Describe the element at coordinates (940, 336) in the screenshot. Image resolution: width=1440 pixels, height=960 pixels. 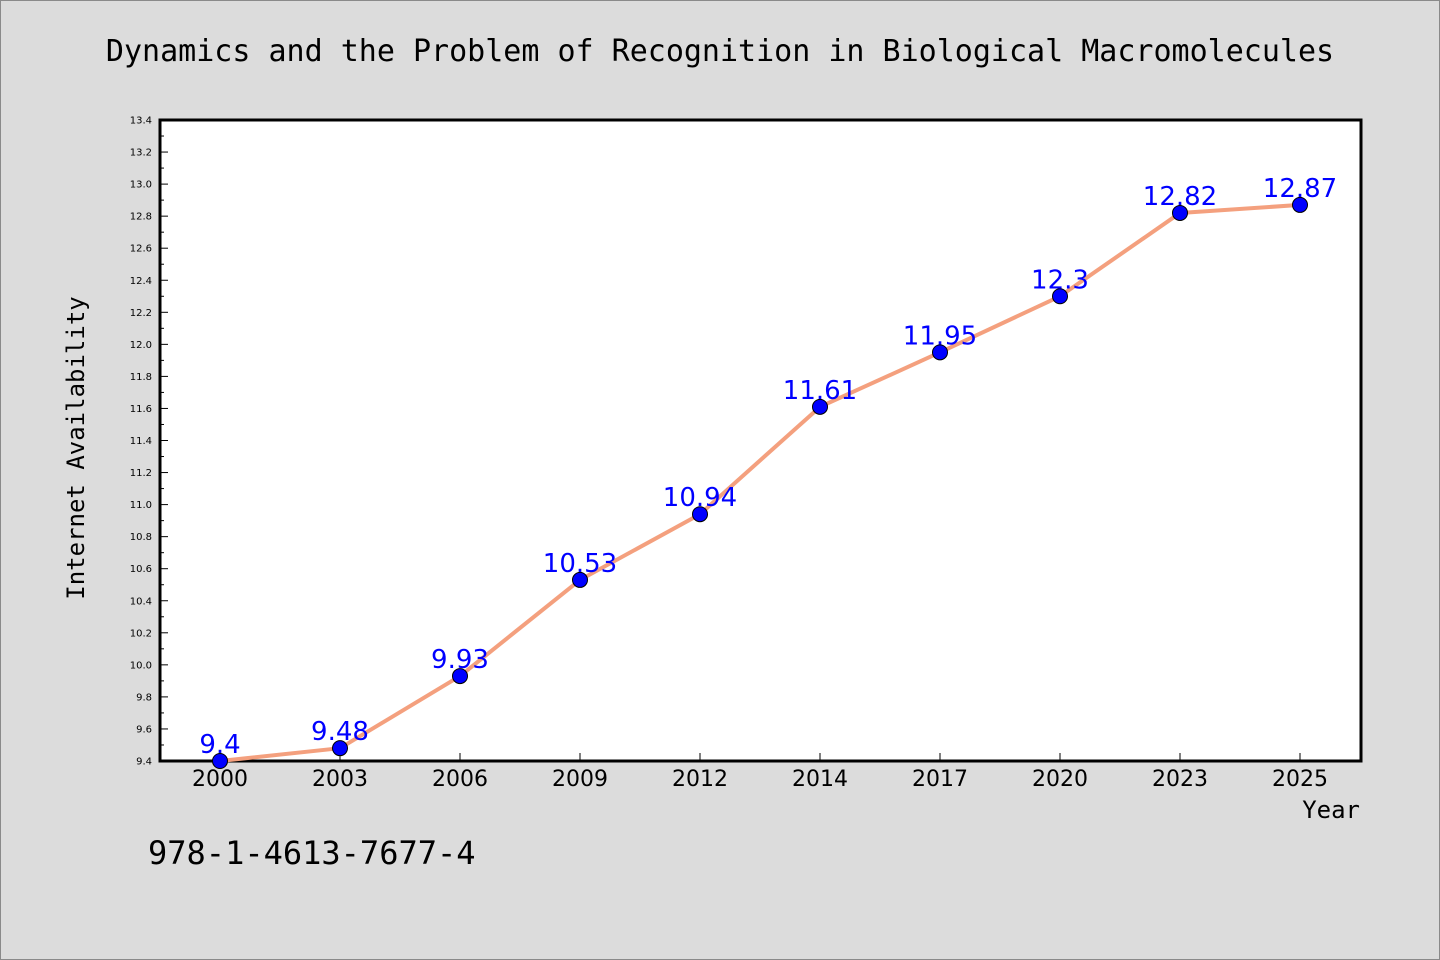
I see `data-label: 11.95` at that location.